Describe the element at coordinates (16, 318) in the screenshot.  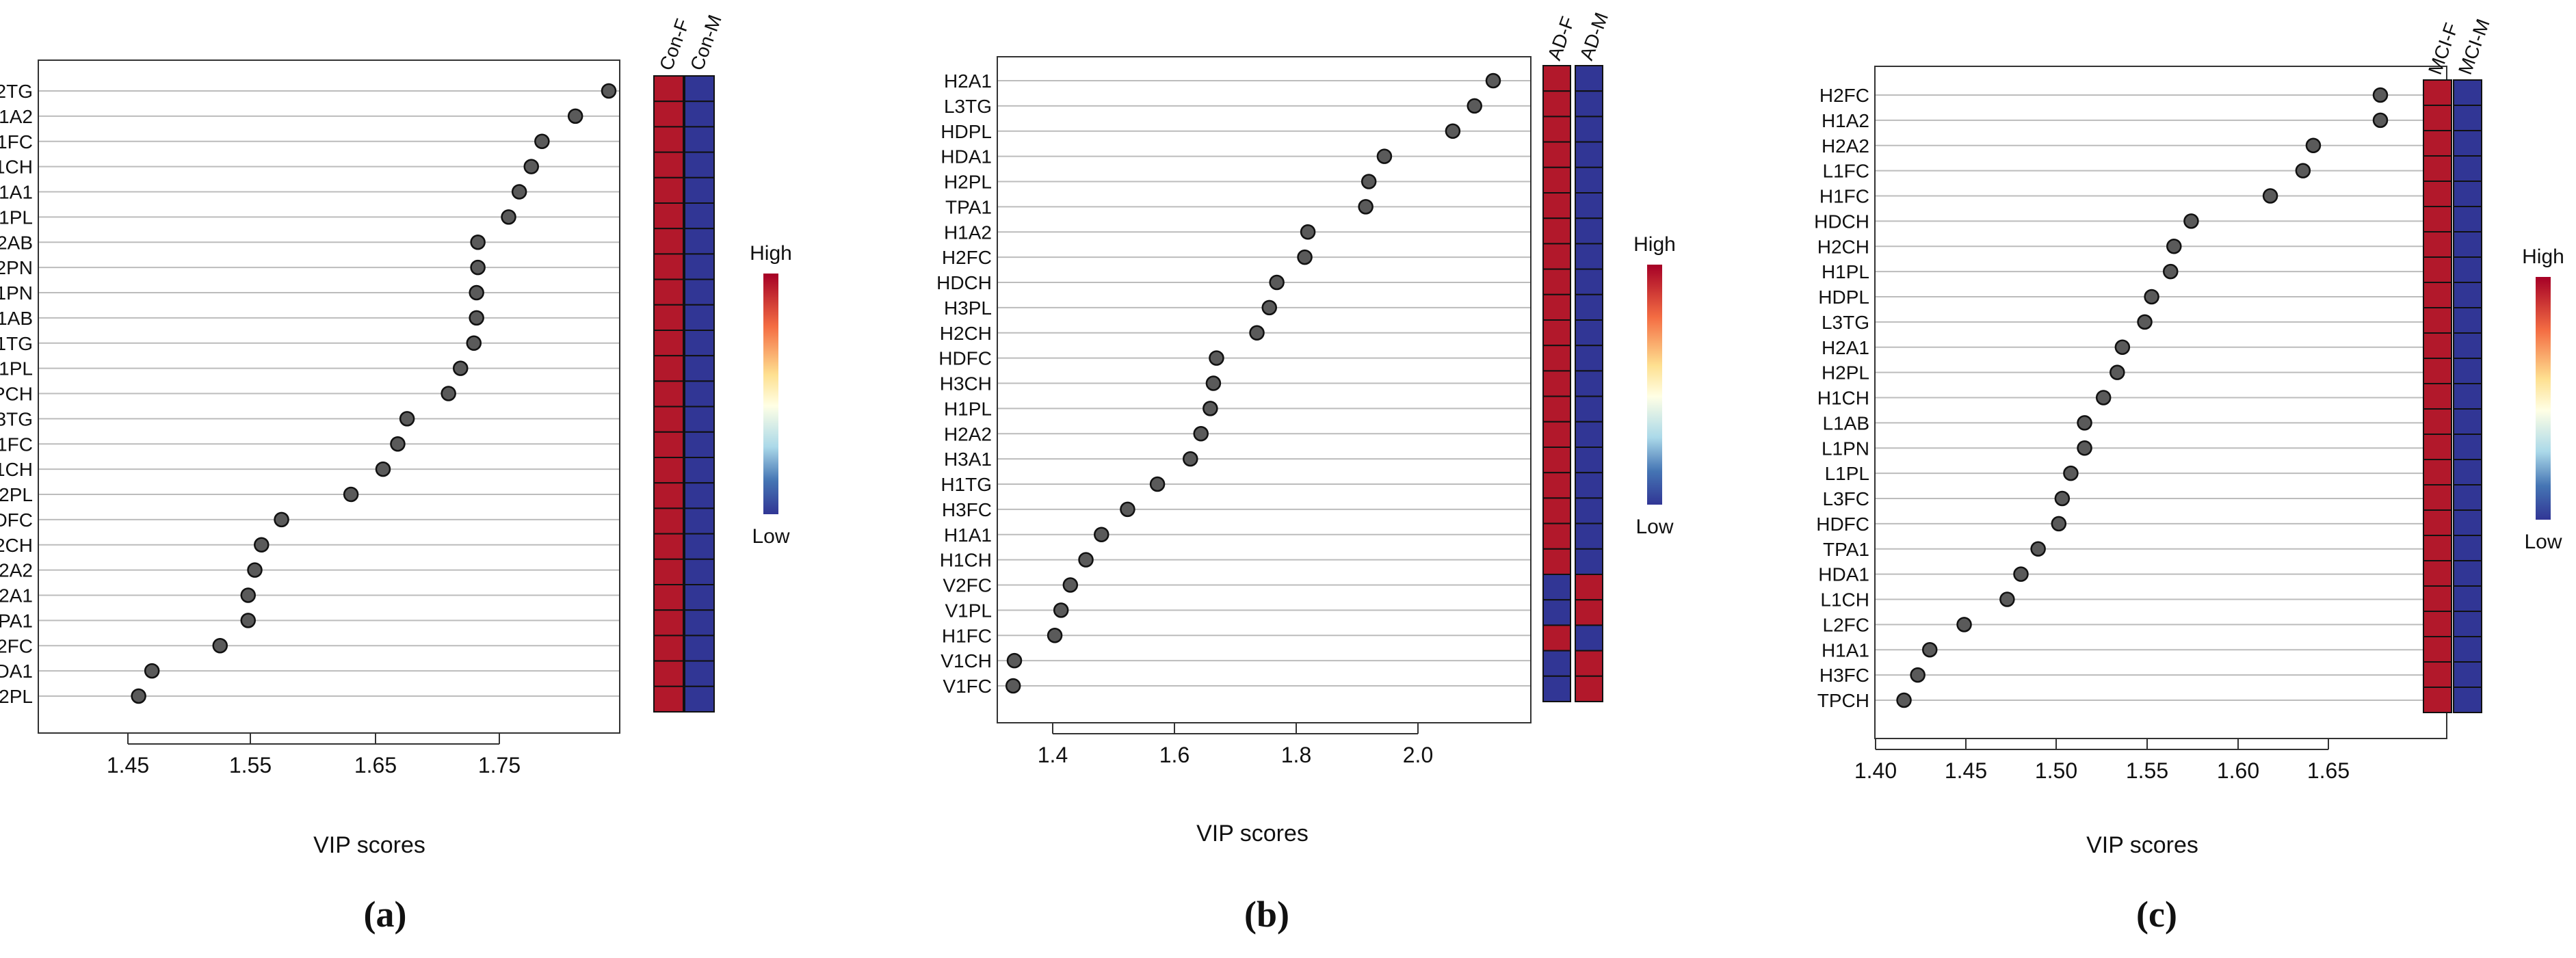
I see `y-tick-label: L1AB` at that location.